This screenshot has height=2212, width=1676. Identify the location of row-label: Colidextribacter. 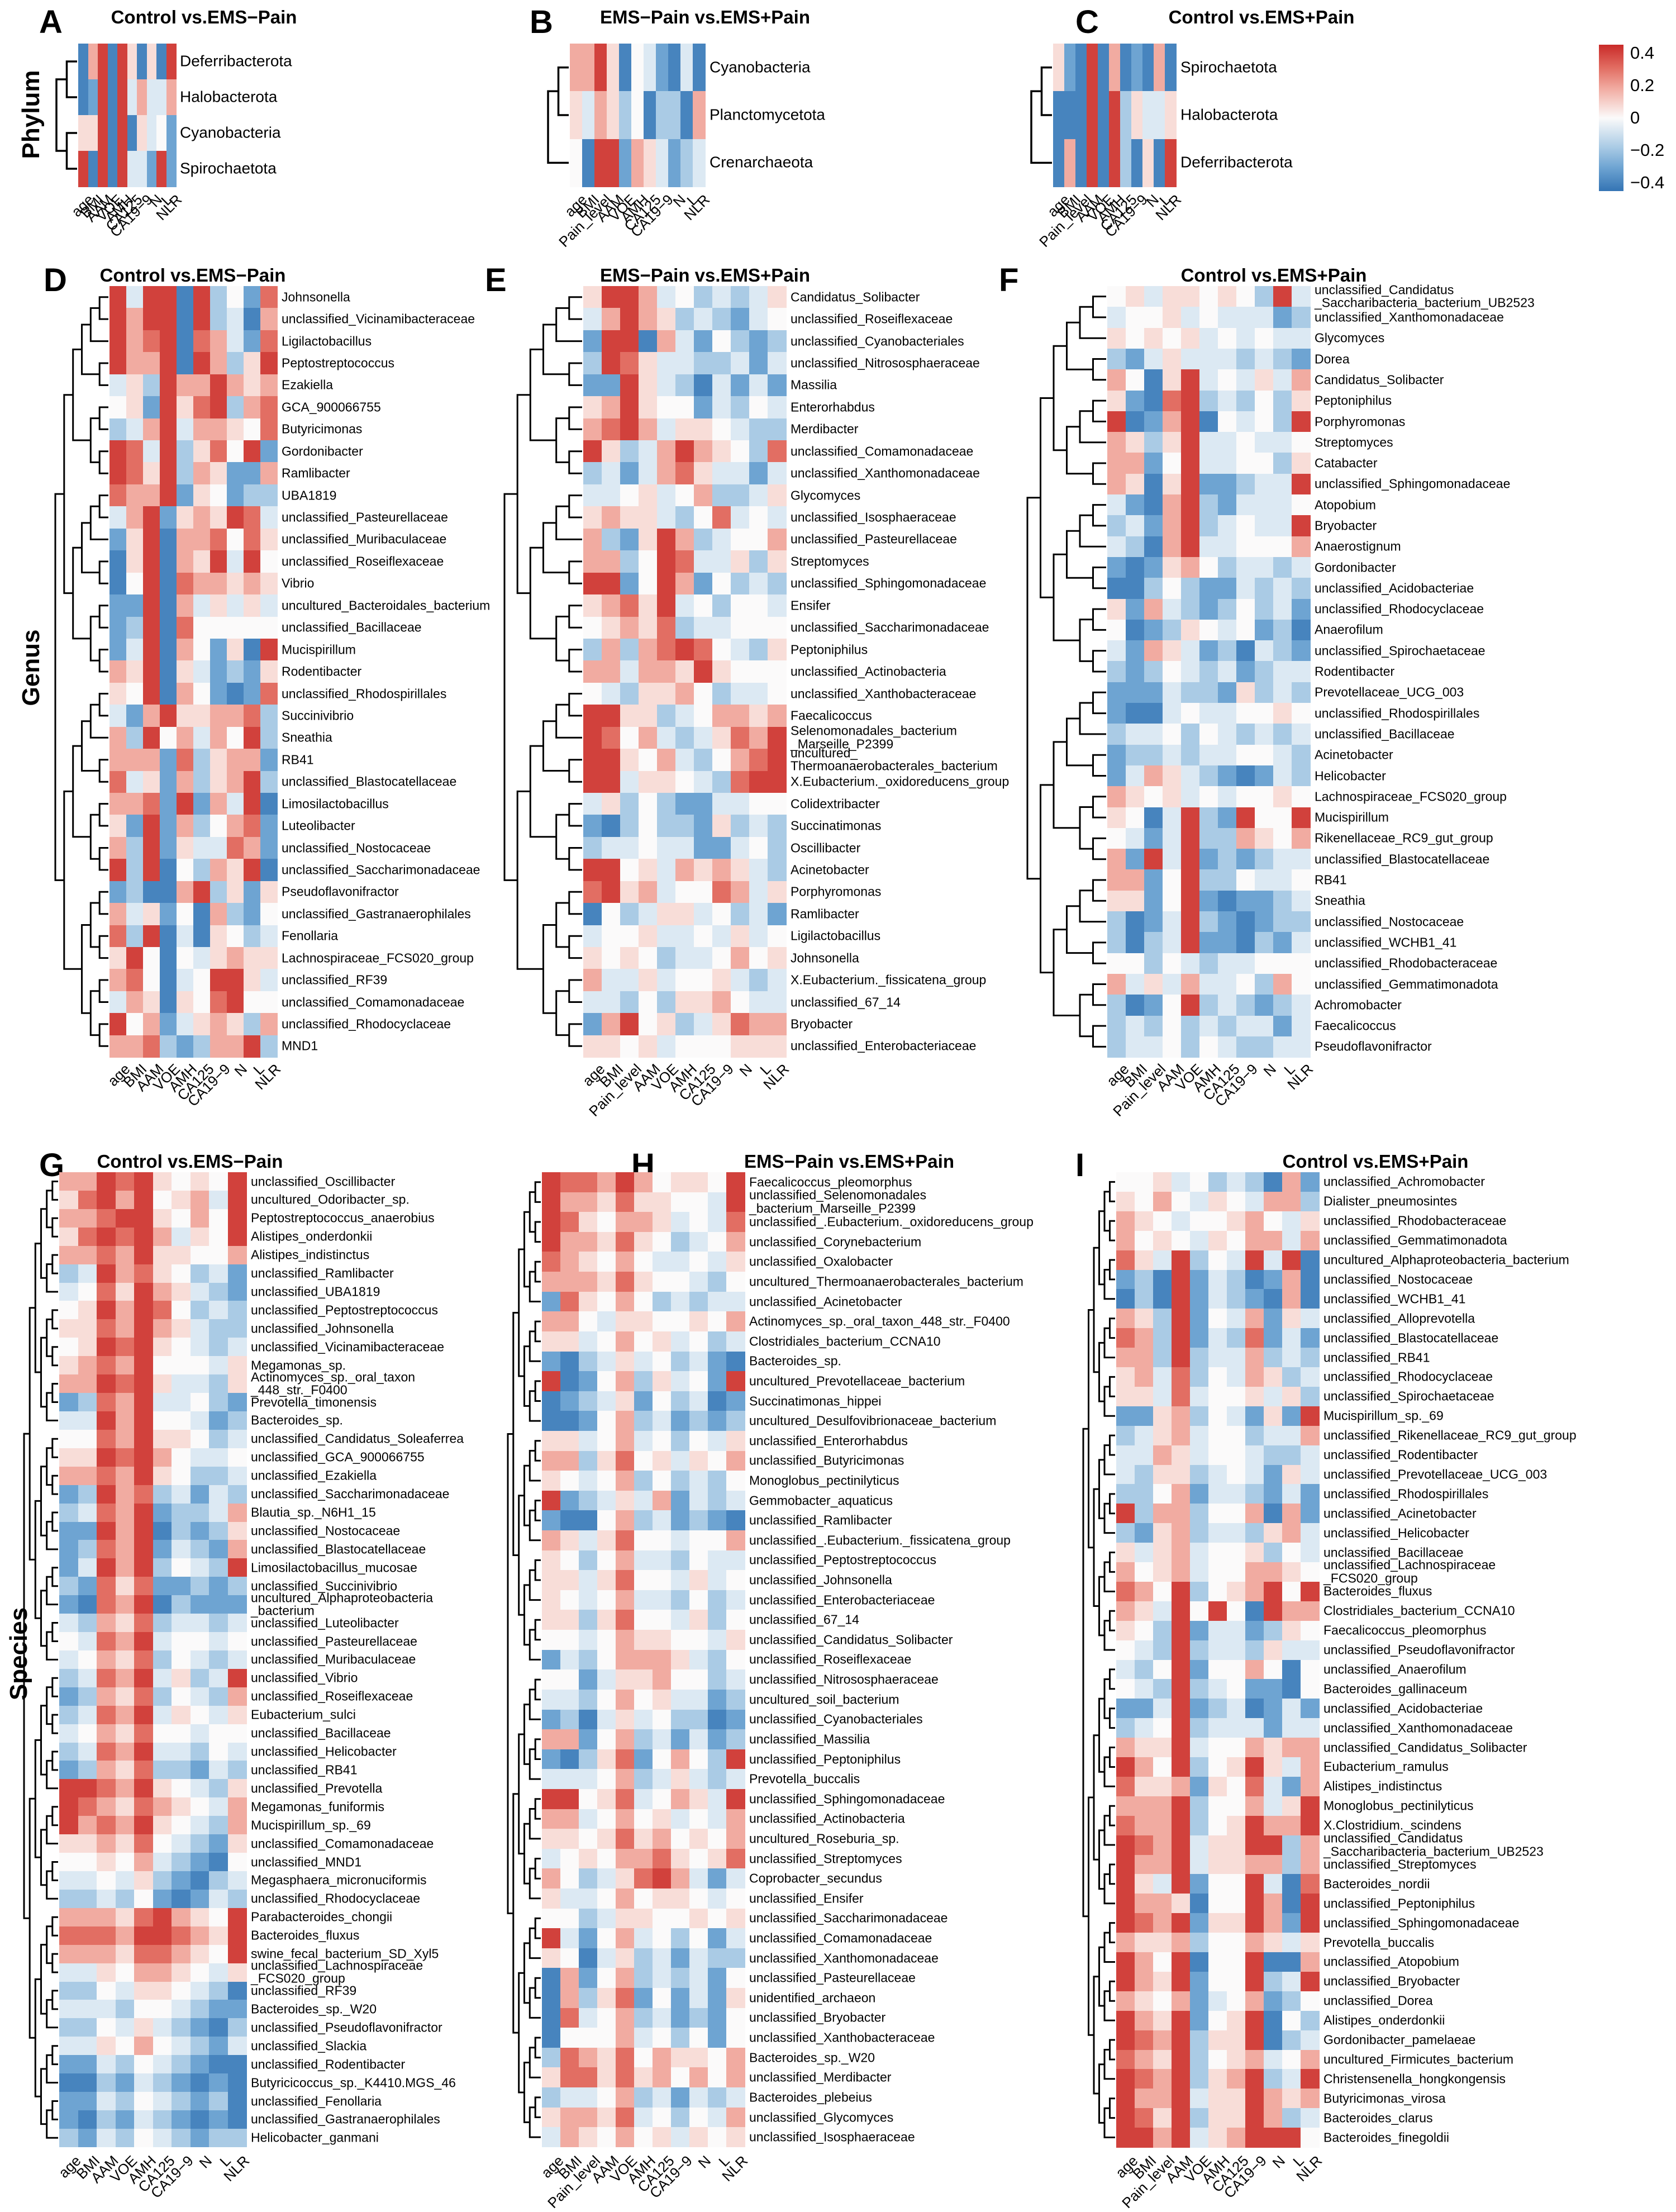
(835, 803).